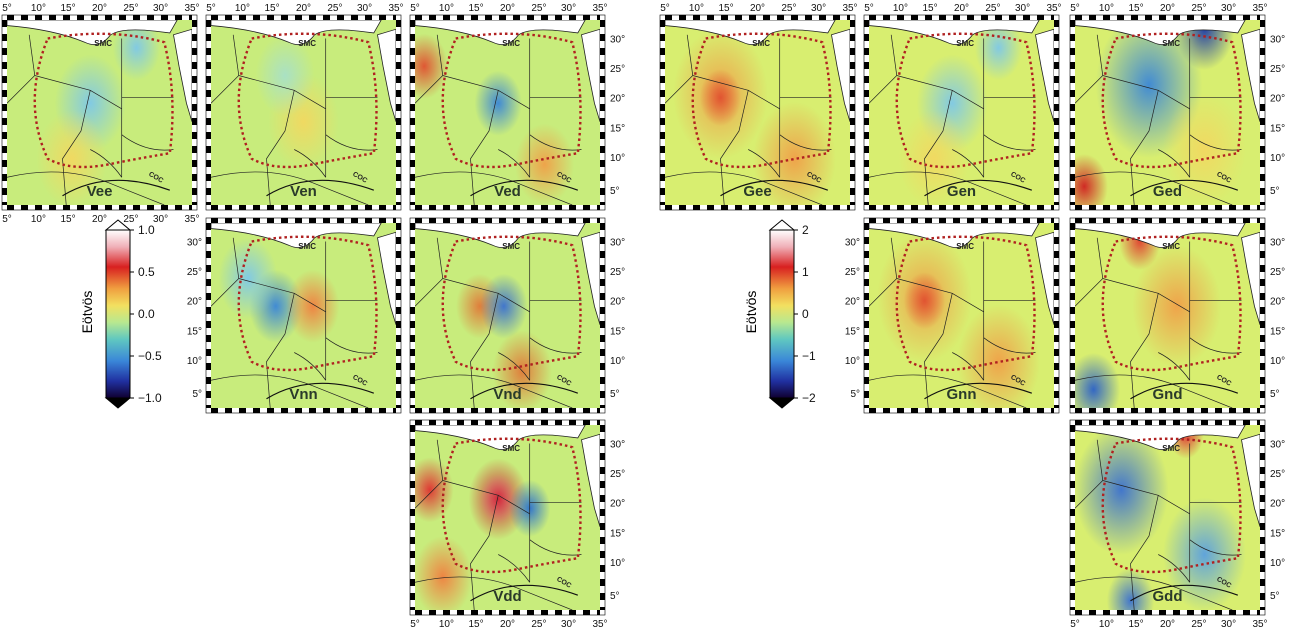 The image size is (1290, 635). What do you see at coordinates (150, 356) in the screenshot?
I see `colorbar-tick-label: −0.5` at bounding box center [150, 356].